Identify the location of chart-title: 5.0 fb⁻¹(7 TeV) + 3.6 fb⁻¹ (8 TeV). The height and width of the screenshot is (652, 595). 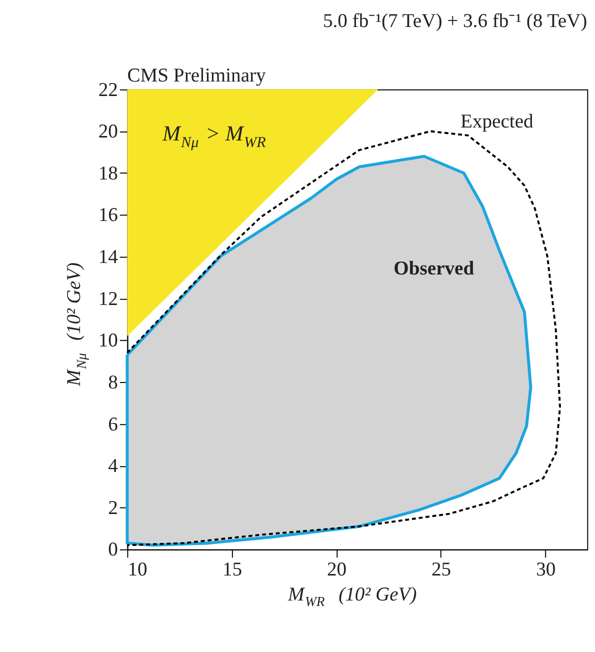
(455, 21).